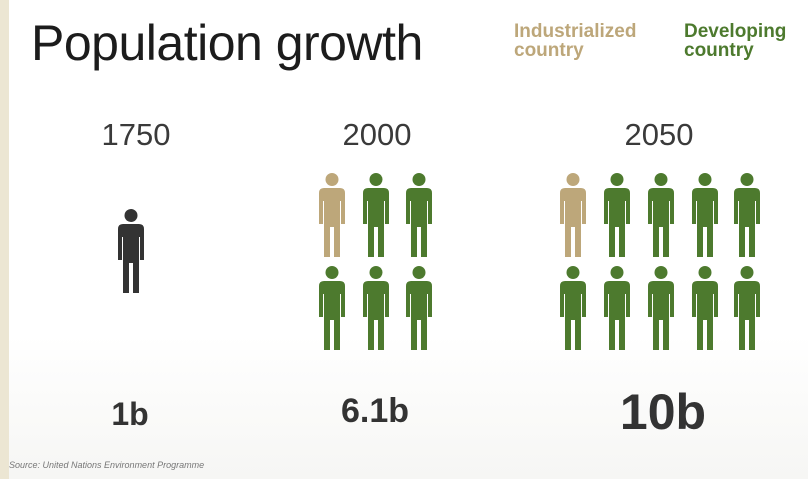 The image size is (808, 479). Describe the element at coordinates (136, 134) in the screenshot. I see `year-label-1750: 1750` at that location.